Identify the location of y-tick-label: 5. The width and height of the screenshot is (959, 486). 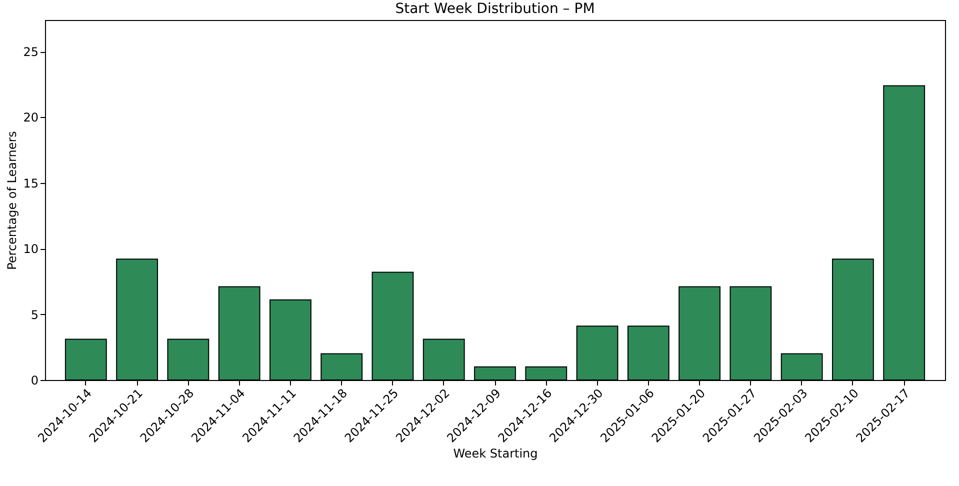
(34, 315).